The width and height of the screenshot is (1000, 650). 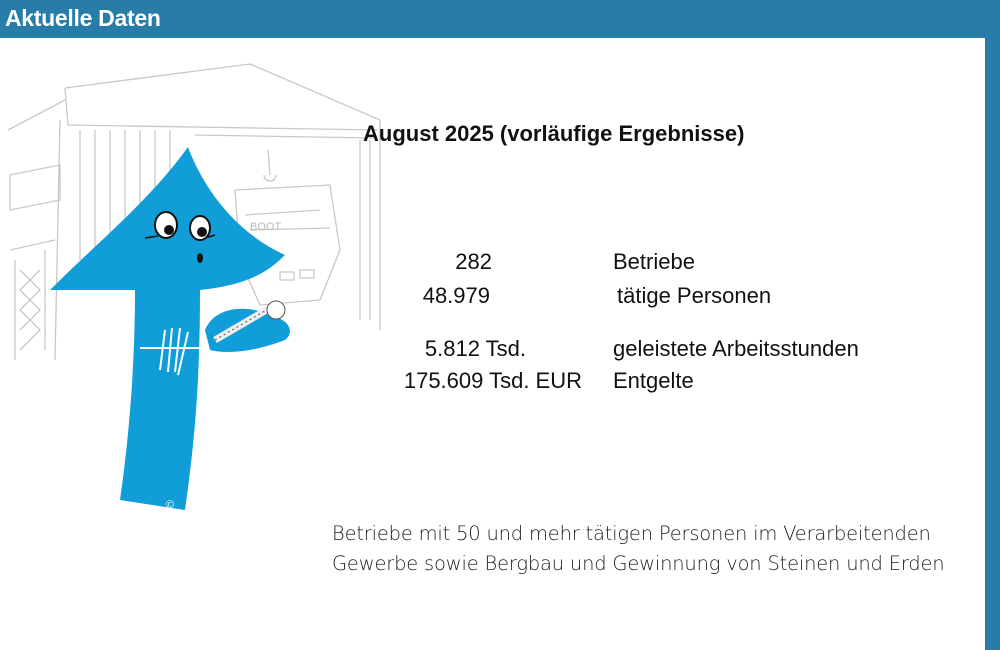 What do you see at coordinates (265, 227) in the screenshot?
I see `boot-sketch-label: BOOT` at bounding box center [265, 227].